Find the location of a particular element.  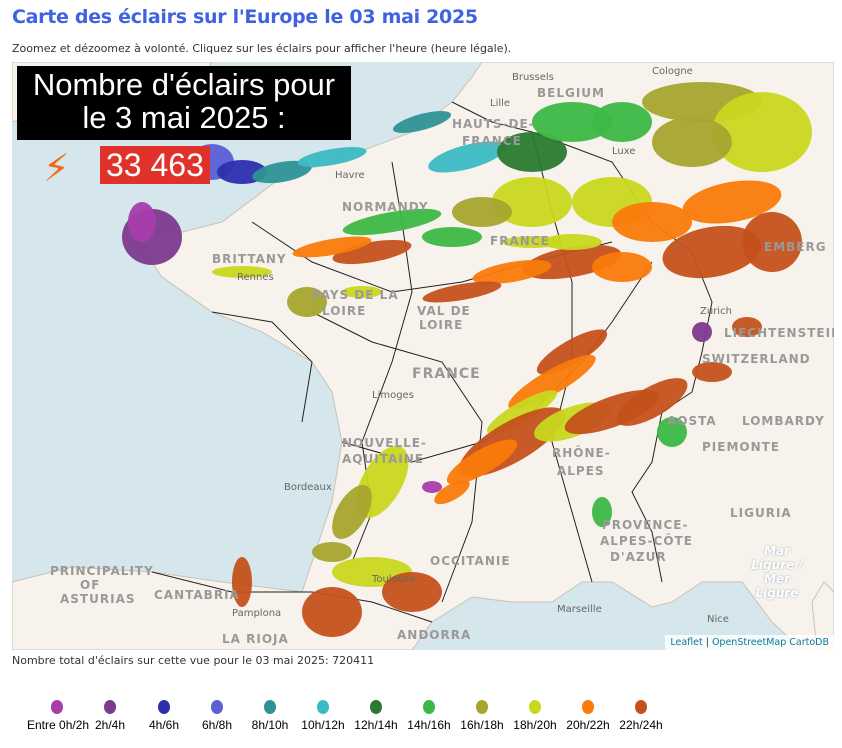

map-attribution: Leaflet | OpenStreetMap CartoDB is located at coordinates (749, 642).